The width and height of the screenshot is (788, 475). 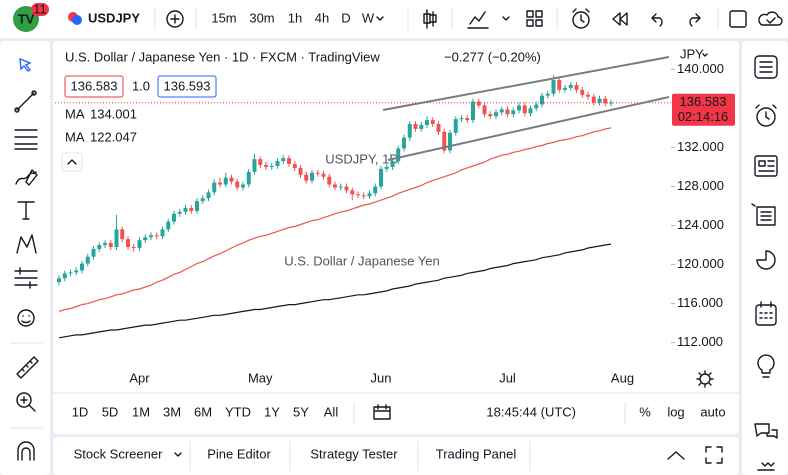 I want to click on date-range, so click(x=382, y=412).